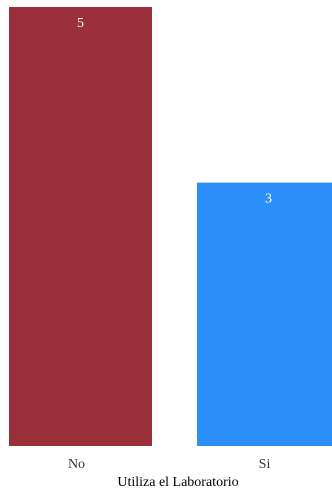 The width and height of the screenshot is (332, 490). What do you see at coordinates (268, 199) in the screenshot?
I see `data-label-si: 3` at bounding box center [268, 199].